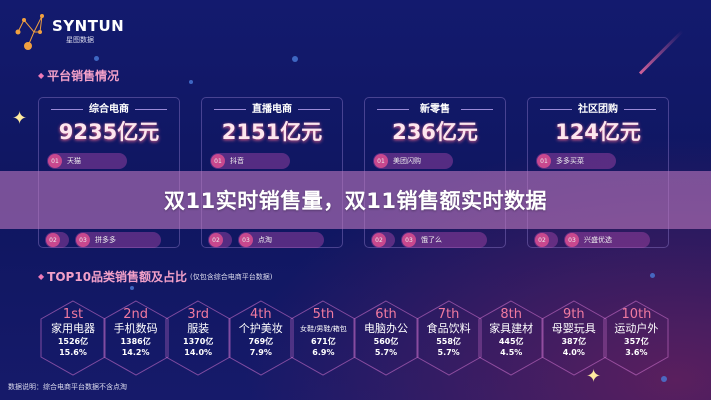  I want to click on category-rank: 4th, so click(260, 314).